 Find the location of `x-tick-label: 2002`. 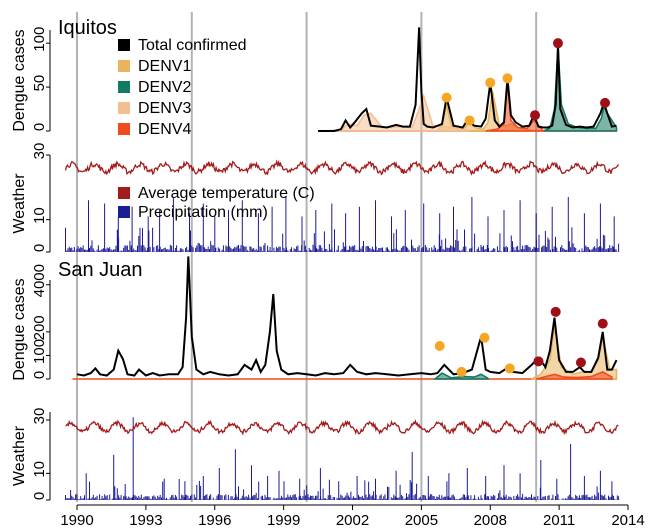

x-tick-label: 2002 is located at coordinates (352, 520).